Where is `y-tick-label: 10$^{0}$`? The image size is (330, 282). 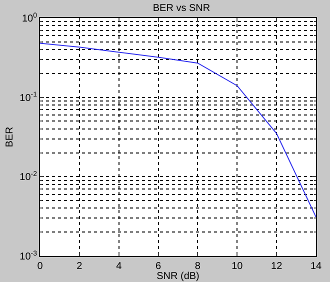
y-tick-label: 10$^{0}$ is located at coordinates (30, 18).